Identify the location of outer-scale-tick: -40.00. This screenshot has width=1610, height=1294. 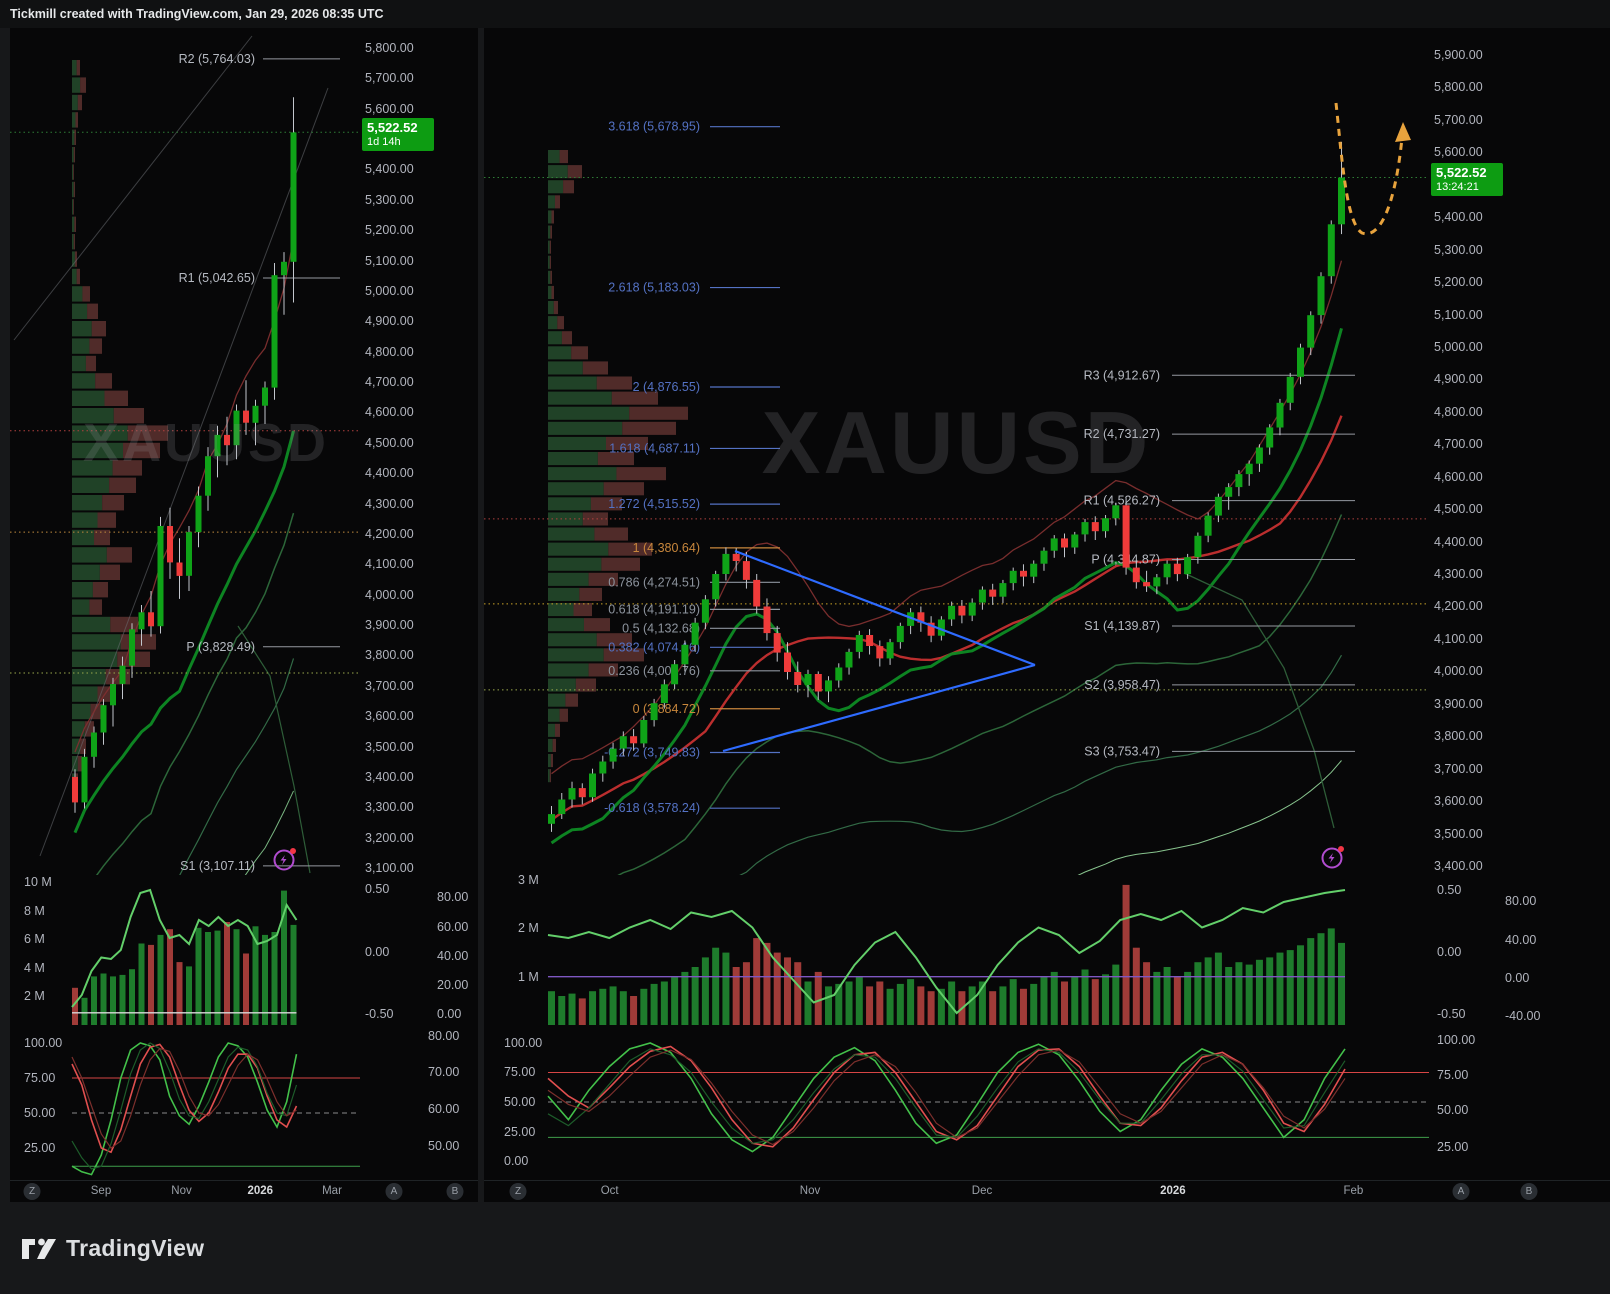
(1523, 1016).